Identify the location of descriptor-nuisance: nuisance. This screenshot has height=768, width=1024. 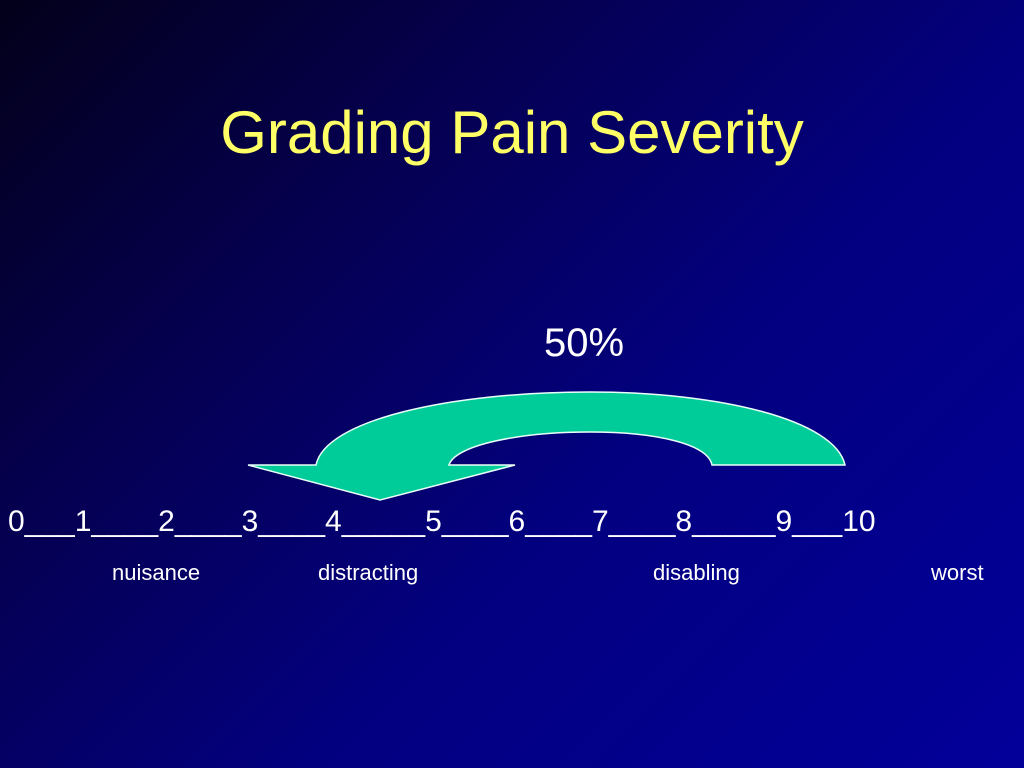
(156, 572).